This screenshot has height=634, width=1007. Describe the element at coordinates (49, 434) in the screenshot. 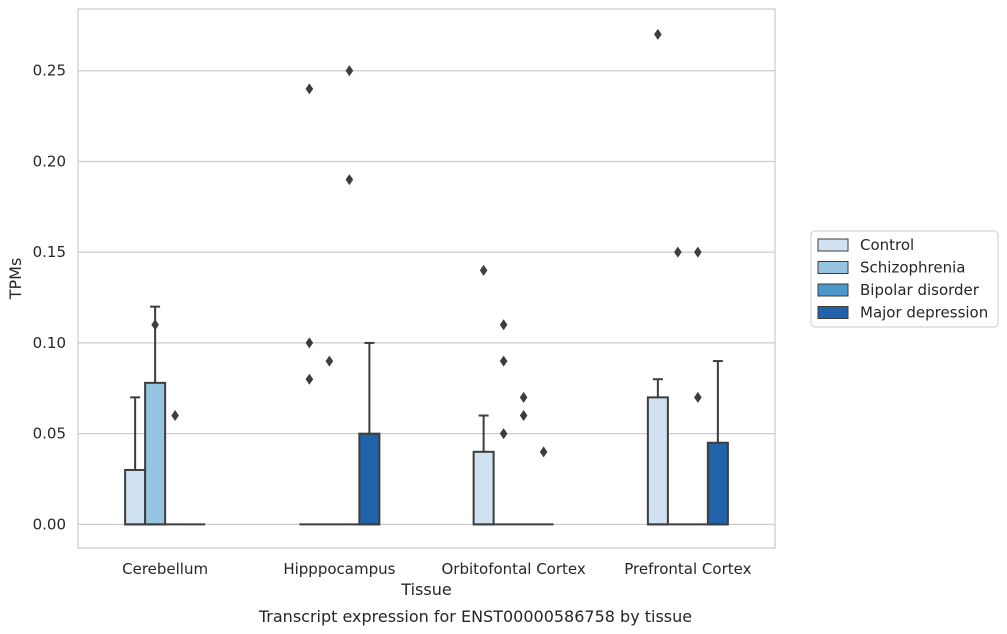

I see `y-tick-label: 0.05` at that location.